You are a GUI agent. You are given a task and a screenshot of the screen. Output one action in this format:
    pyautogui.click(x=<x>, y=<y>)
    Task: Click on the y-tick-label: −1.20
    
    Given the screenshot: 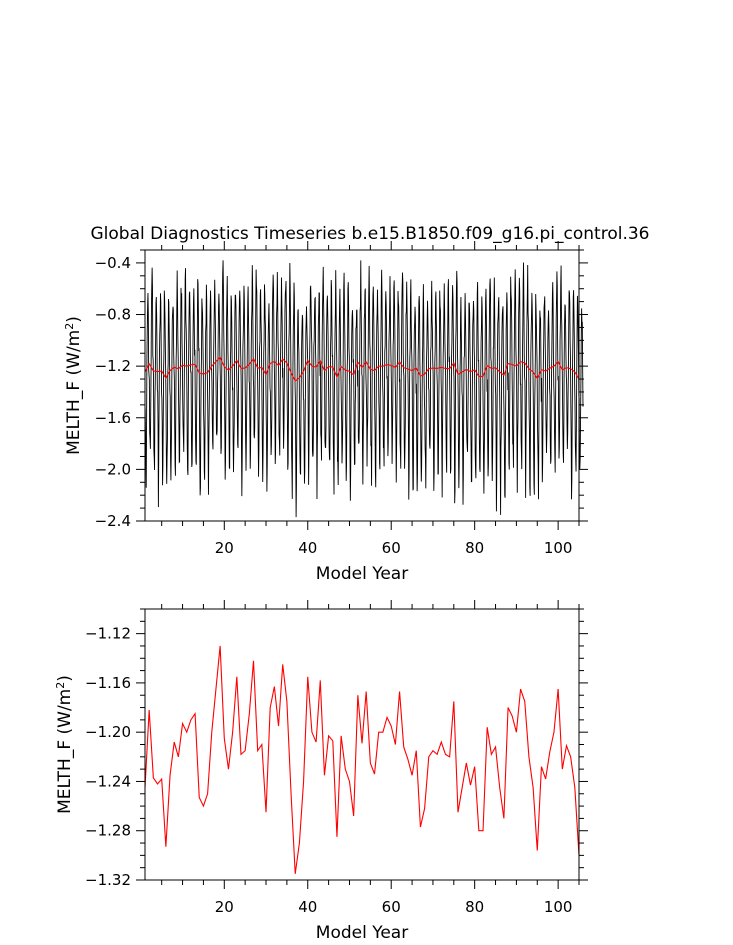 What is the action you would take?
    pyautogui.click(x=108, y=732)
    